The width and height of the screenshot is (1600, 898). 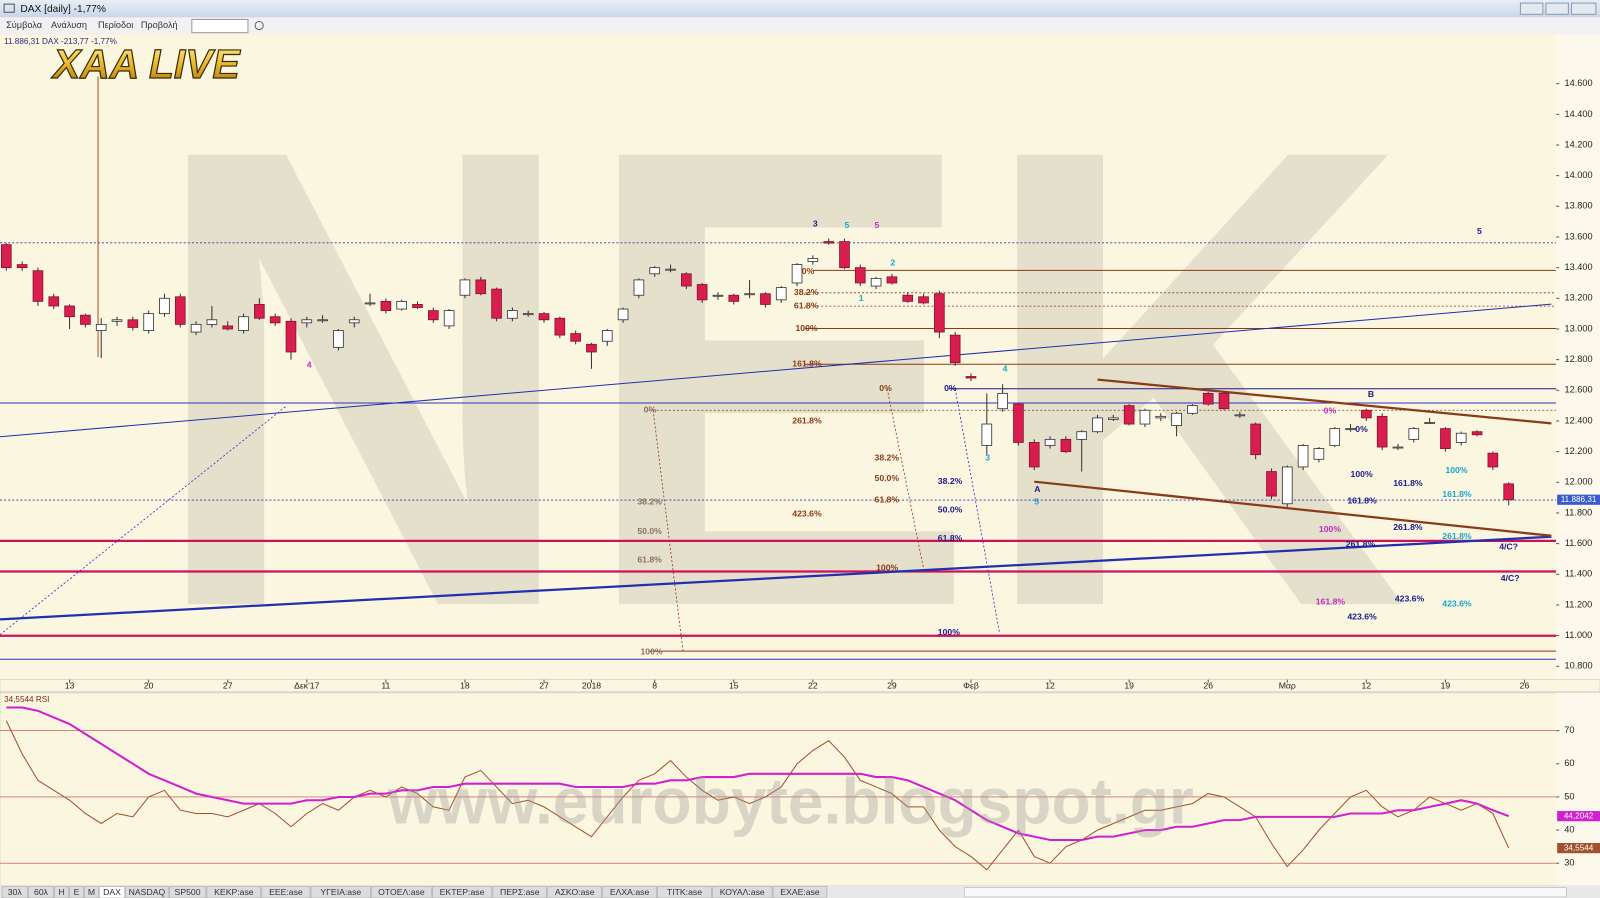 I want to click on tab-label: ΥΓΕΙΑ:ase, so click(x=340, y=892).